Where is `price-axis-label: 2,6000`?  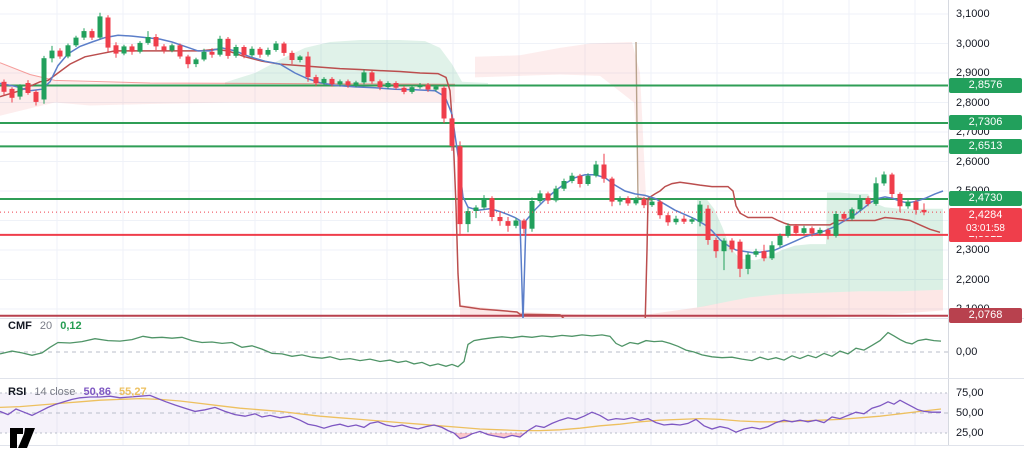 price-axis-label: 2,6000 is located at coordinates (973, 161).